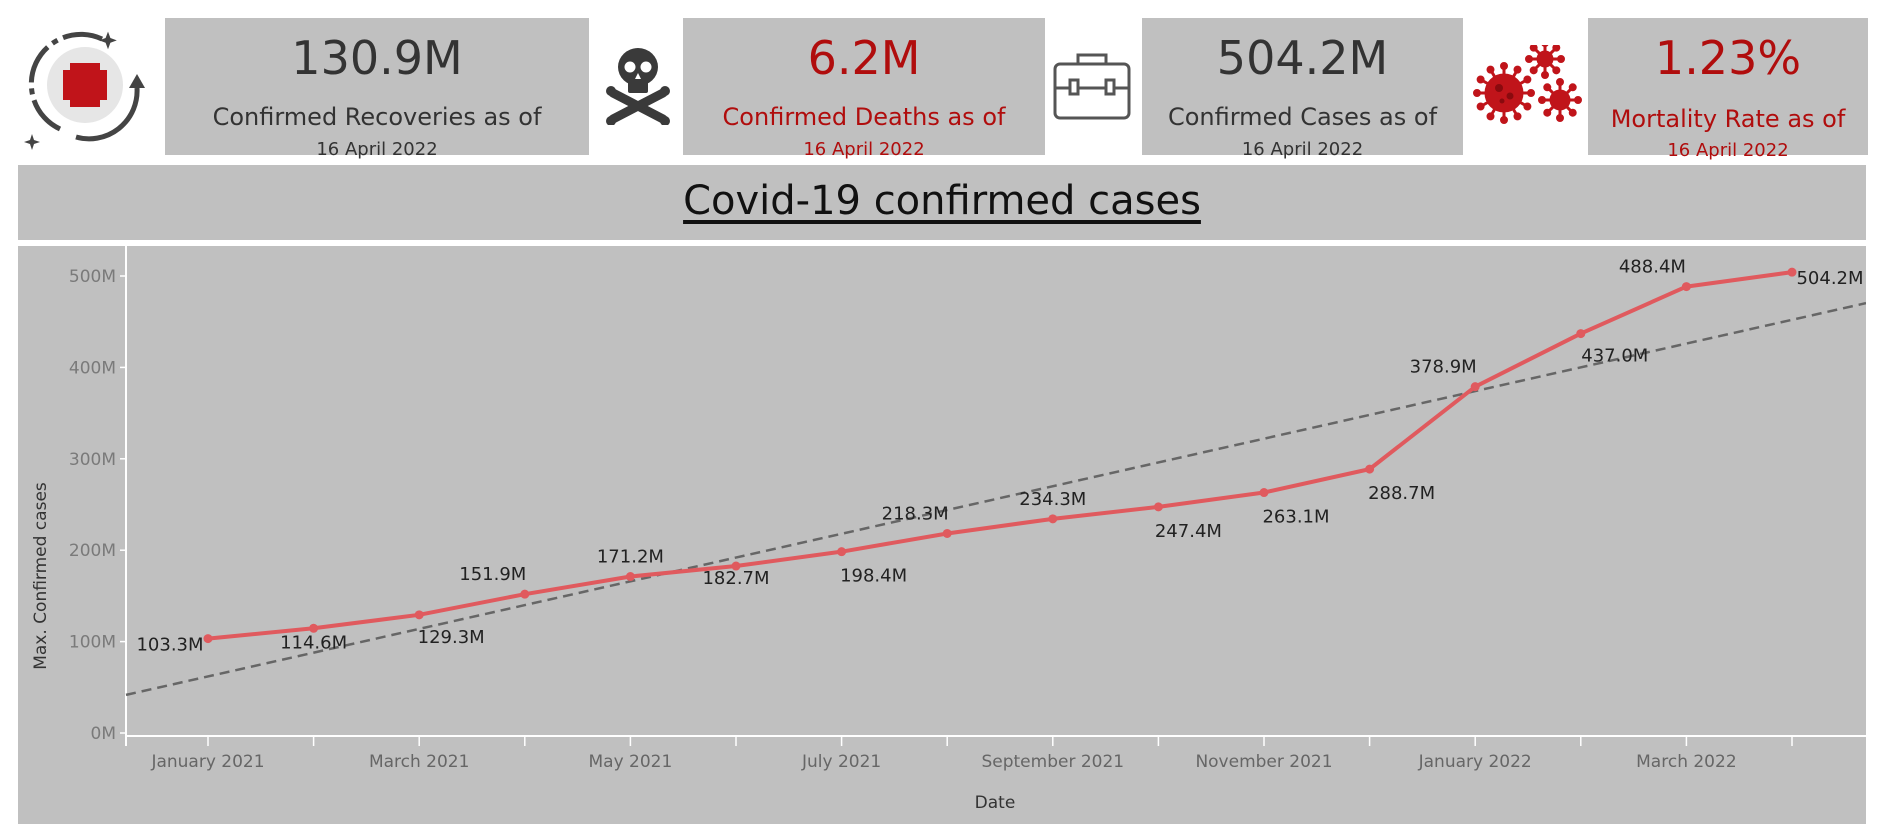 The image size is (1880, 839). I want to click on x-tick-label: March 2021, so click(419, 762).